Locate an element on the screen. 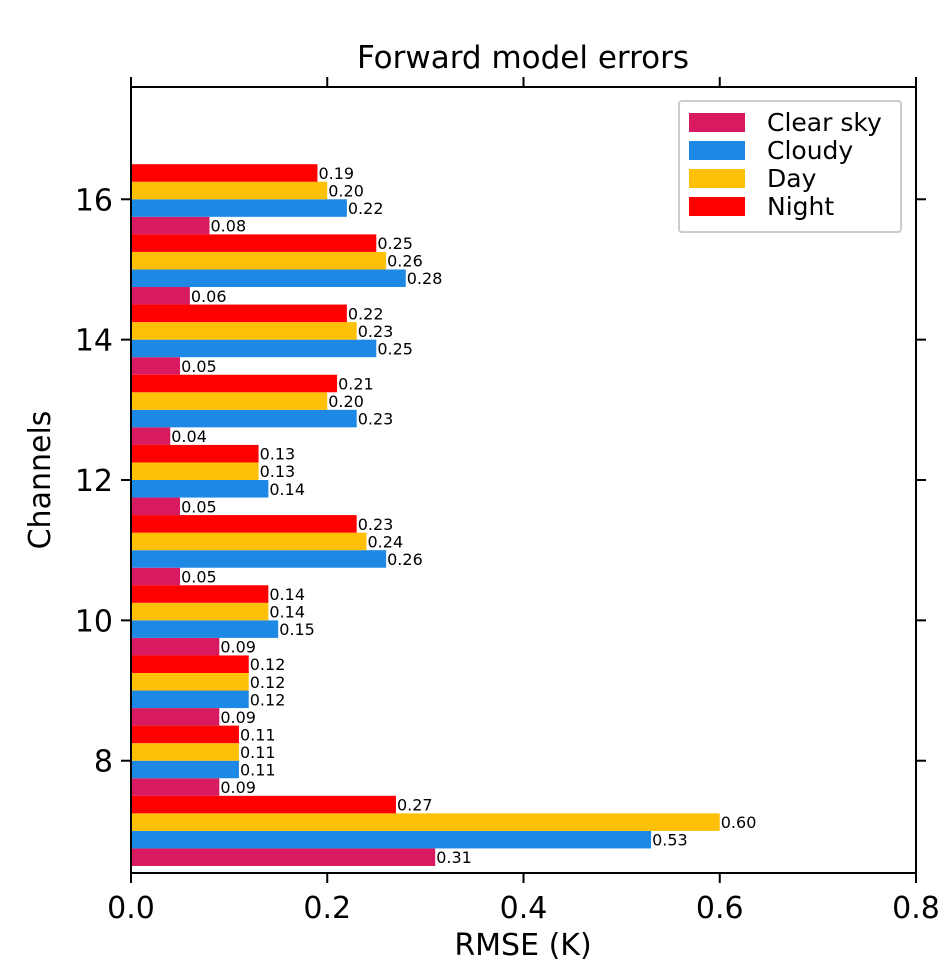 The height and width of the screenshot is (962, 945). y-tick-label: 12 is located at coordinates (94, 481).